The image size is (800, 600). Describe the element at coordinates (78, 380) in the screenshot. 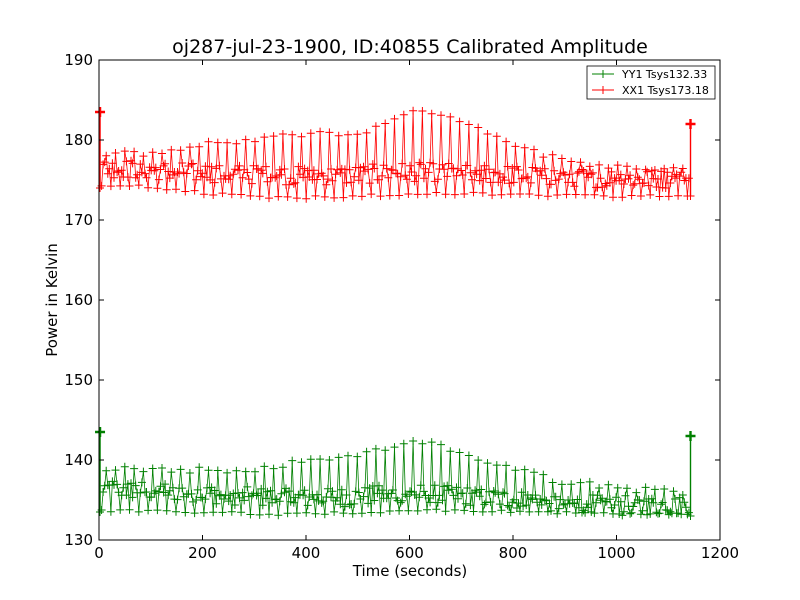

I see `y-tick-label: 150` at that location.